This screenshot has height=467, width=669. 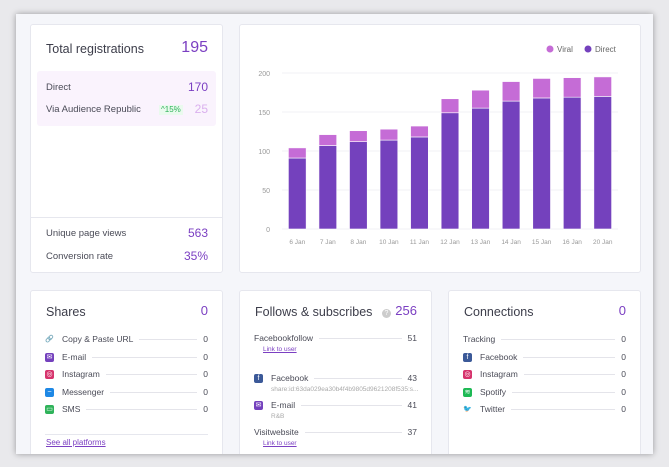 I want to click on list-item: f Facebook 43, so click(x=335, y=378).